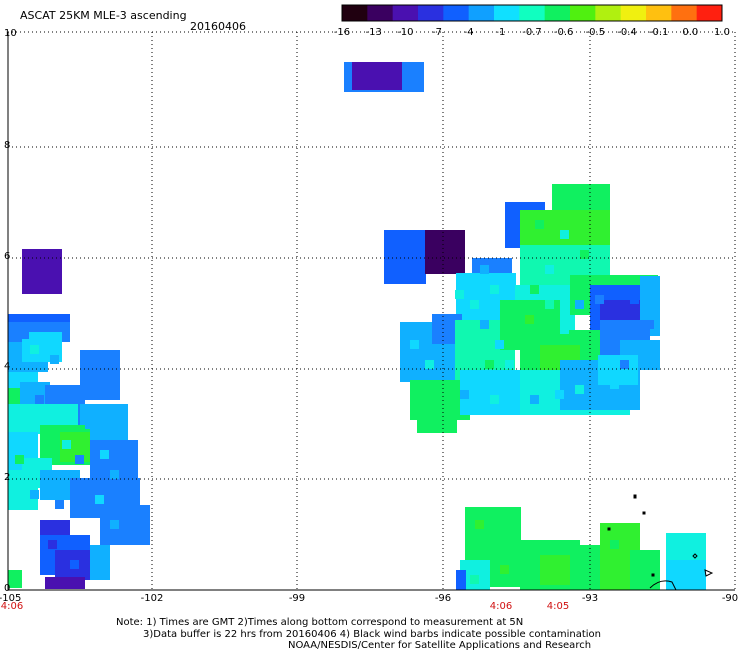  I want to click on x-tick-minus90: -90, so click(730, 598).